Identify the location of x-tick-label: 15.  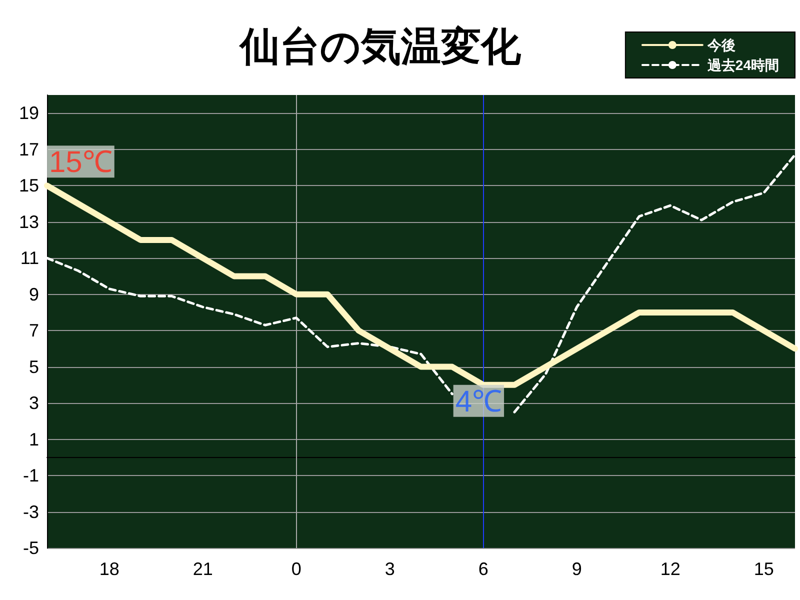
(764, 569).